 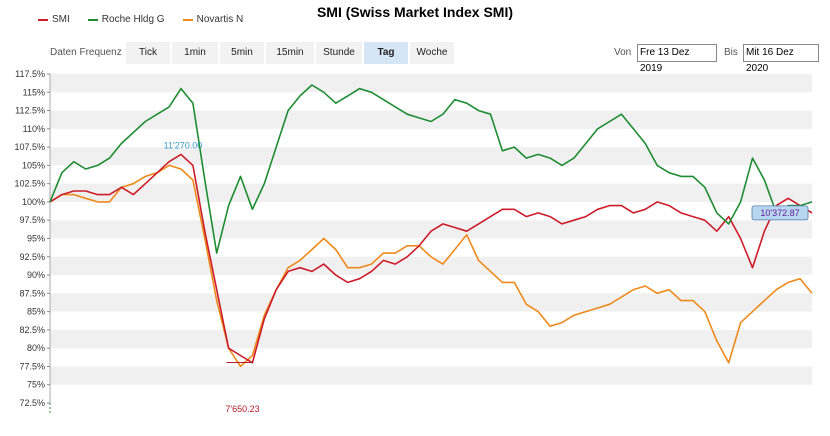 I want to click on from-label: Von, so click(x=623, y=52).